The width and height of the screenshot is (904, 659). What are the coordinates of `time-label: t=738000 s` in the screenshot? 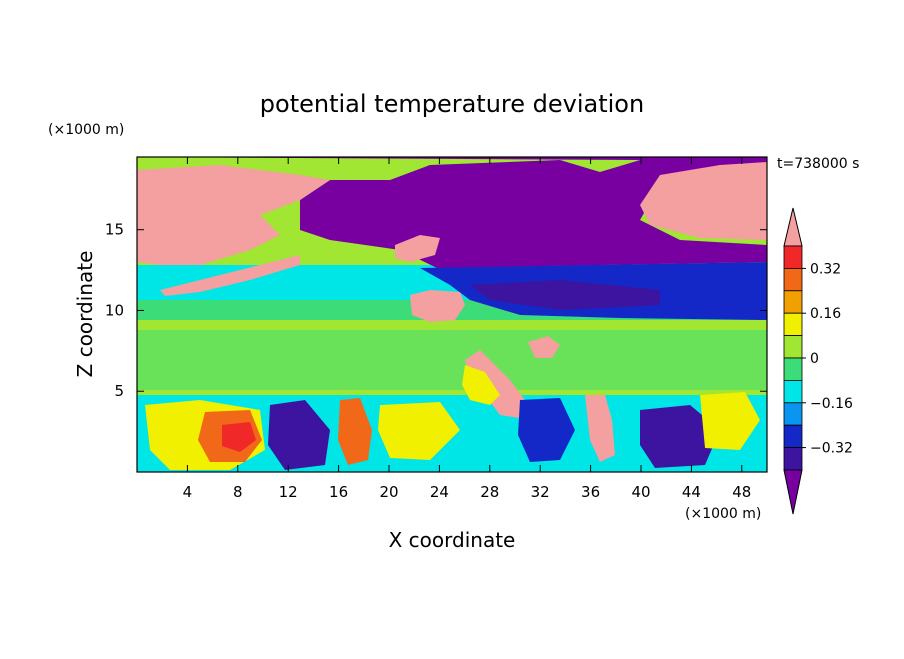 It's located at (818, 164).